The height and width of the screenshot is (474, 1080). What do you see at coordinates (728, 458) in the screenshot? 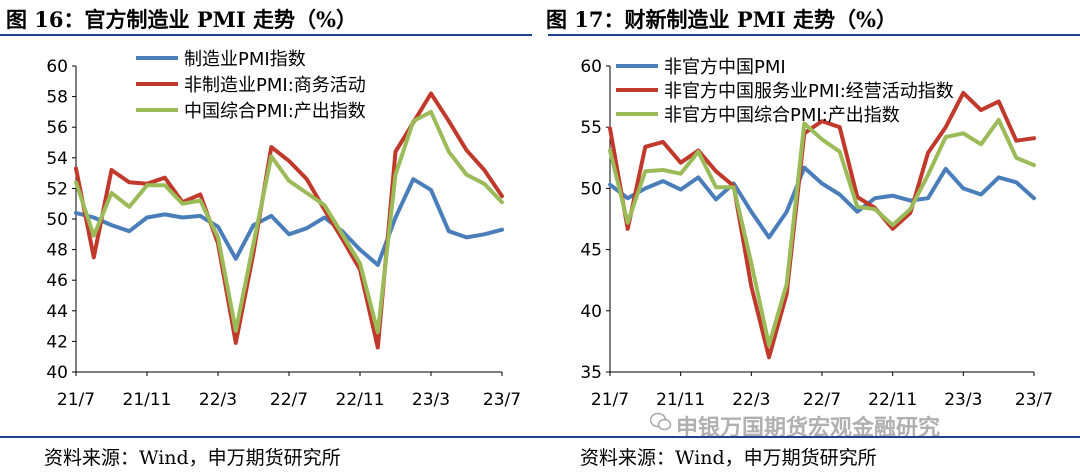
I see `right-source-note: 资料来源：Wind，申万期货研究所` at bounding box center [728, 458].